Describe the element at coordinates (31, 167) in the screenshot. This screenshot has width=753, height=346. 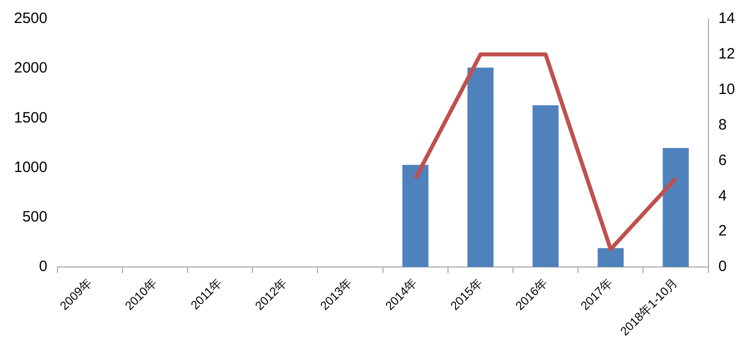
I see `y-tick-label: 1000` at that location.